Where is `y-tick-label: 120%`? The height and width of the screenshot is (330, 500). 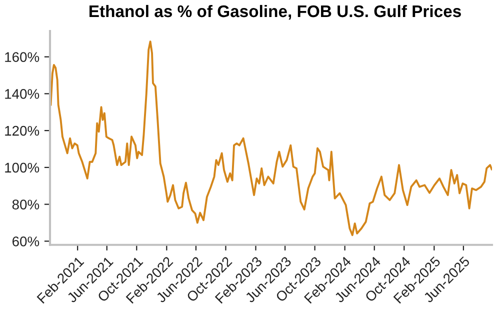 y-tick-label: 120% is located at coordinates (22, 131).